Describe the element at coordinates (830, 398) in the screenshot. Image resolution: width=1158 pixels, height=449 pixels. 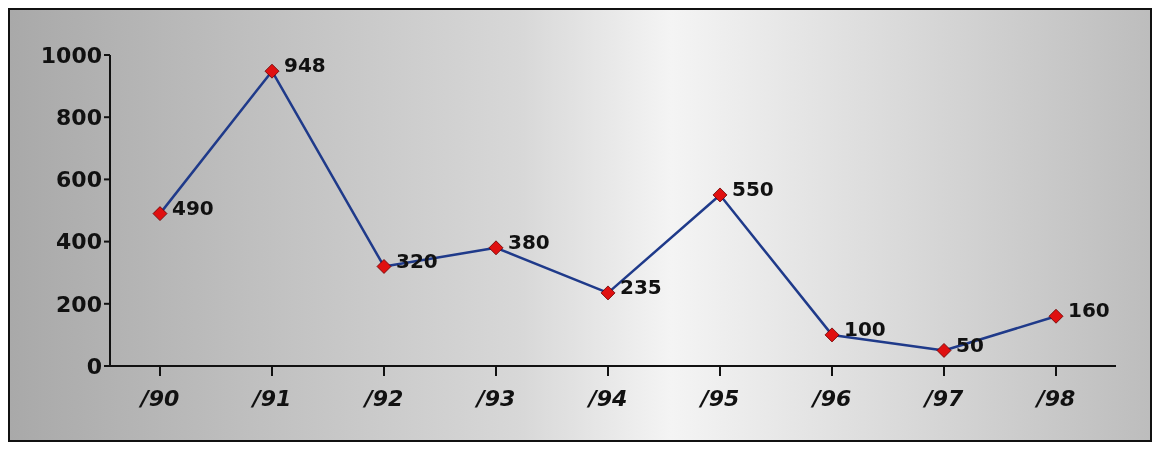
I see `x-tick-label: /96` at that location.